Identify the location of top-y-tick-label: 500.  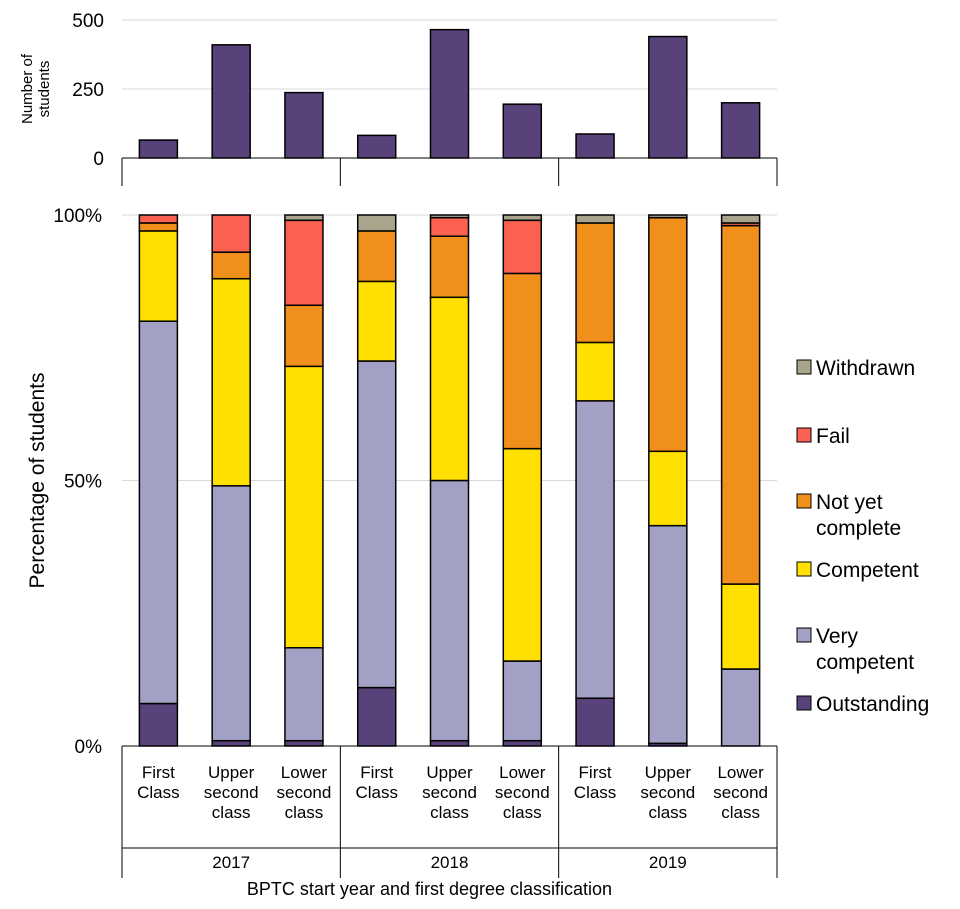
(88, 21).